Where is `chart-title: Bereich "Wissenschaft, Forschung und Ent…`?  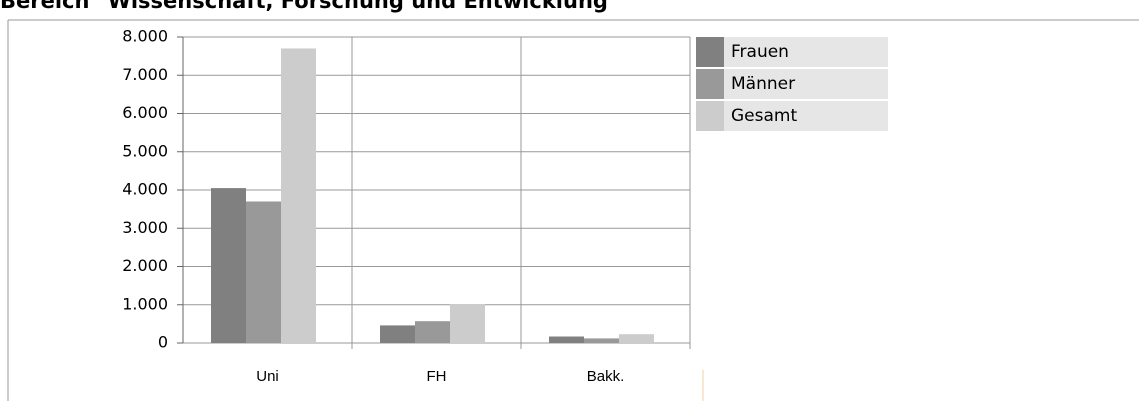
chart-title: Bereich "Wissenschaft, Forschung und Ent… is located at coordinates (309, 6).